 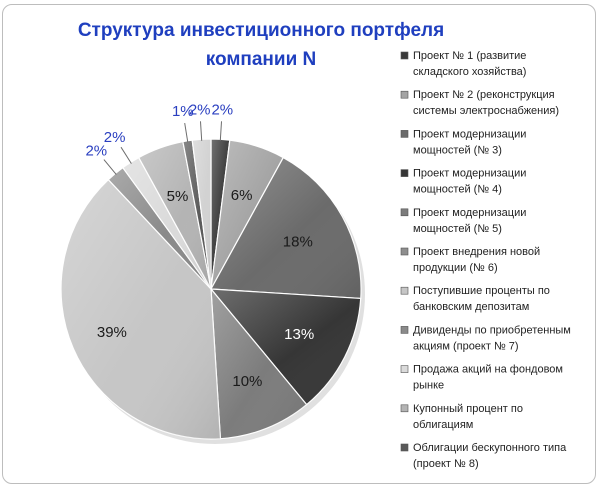 What do you see at coordinates (428, 386) in the screenshot?
I see `legend-label-9-line-2: рынке` at bounding box center [428, 386].